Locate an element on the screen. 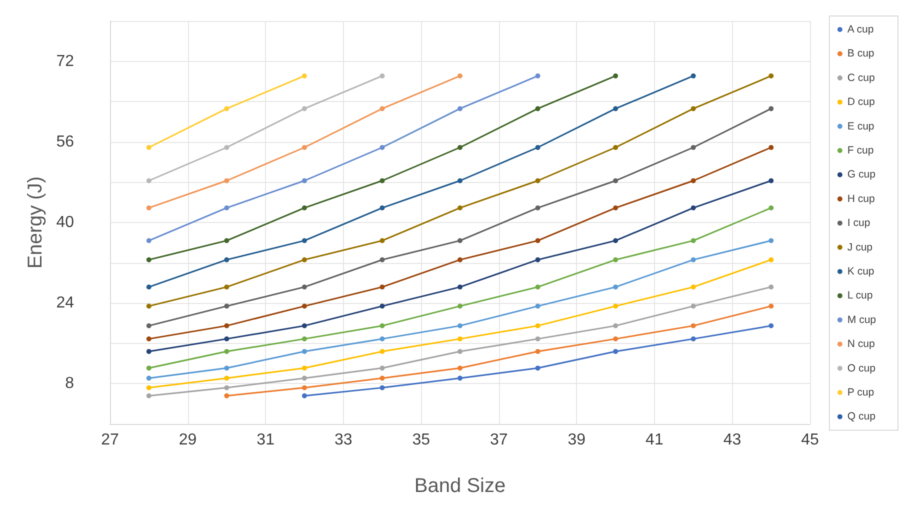  legend-label: A cup is located at coordinates (860, 30).